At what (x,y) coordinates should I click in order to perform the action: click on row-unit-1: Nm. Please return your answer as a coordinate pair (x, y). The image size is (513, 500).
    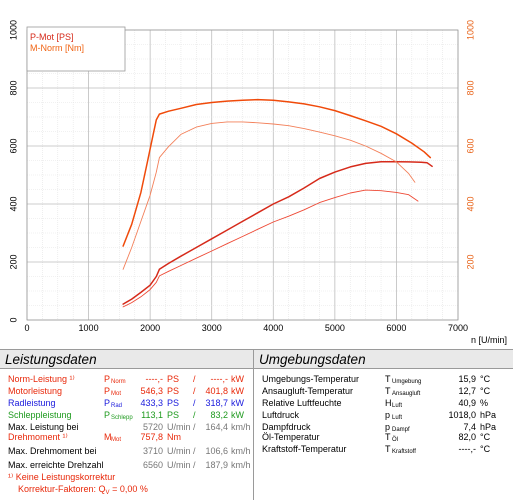
    Looking at the image, I should click on (174, 437).